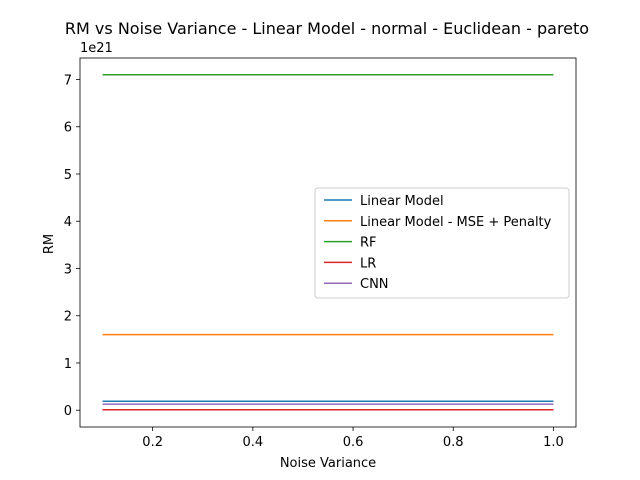  I want to click on legend-label: CNN, so click(374, 284).